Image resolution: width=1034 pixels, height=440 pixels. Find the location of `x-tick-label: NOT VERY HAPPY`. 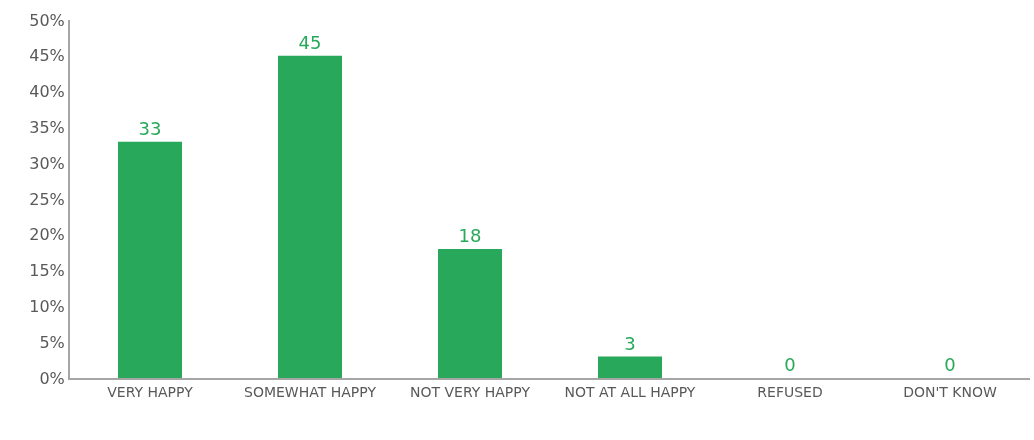

x-tick-label: NOT VERY HAPPY is located at coordinates (470, 391).